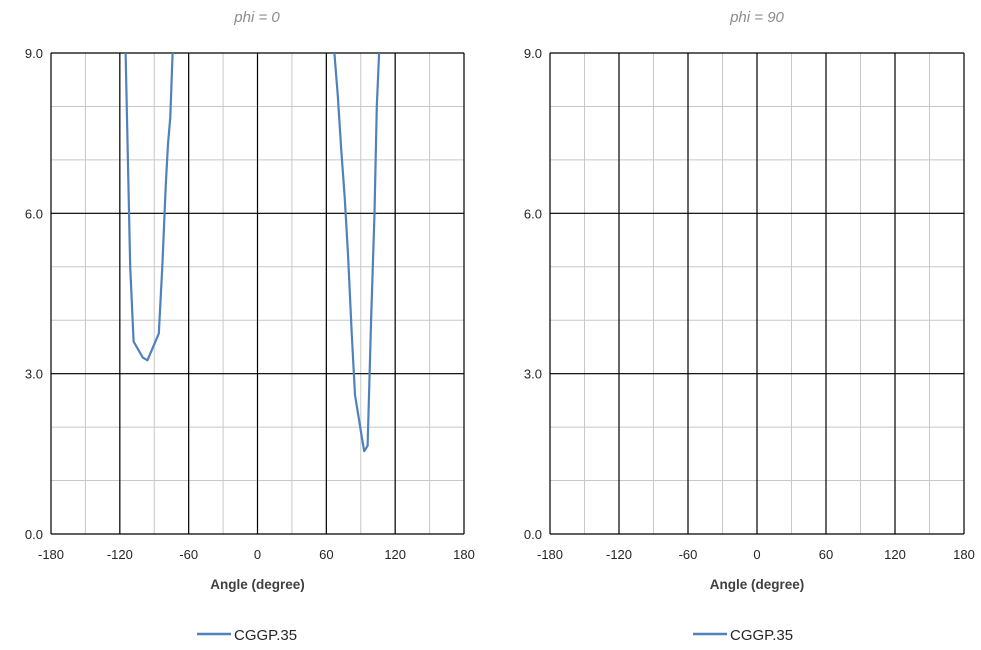 The width and height of the screenshot is (981, 650). What do you see at coordinates (756, 17) in the screenshot?
I see `chart-title: phi = 90` at bounding box center [756, 17].